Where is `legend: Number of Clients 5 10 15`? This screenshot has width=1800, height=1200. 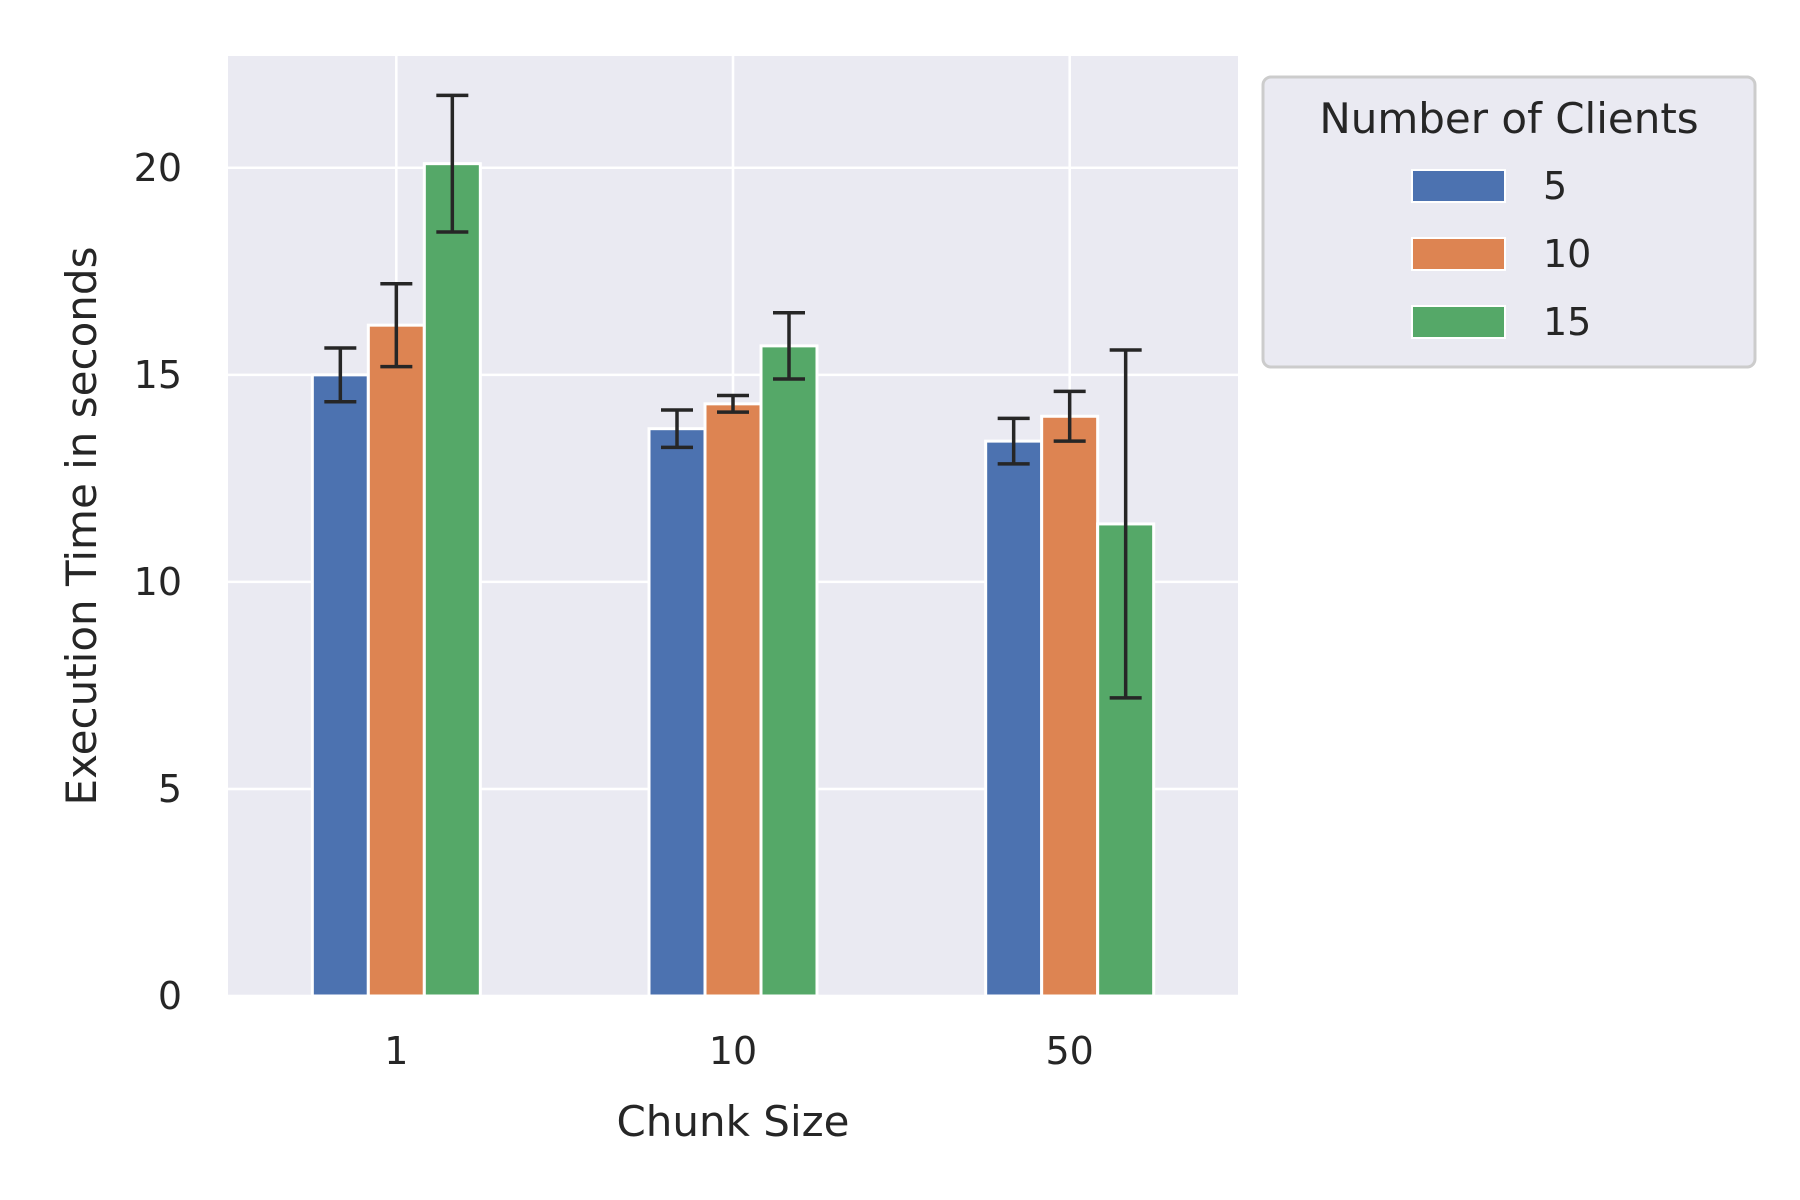 legend: Number of Clients 5 10 15 is located at coordinates (1509, 222).